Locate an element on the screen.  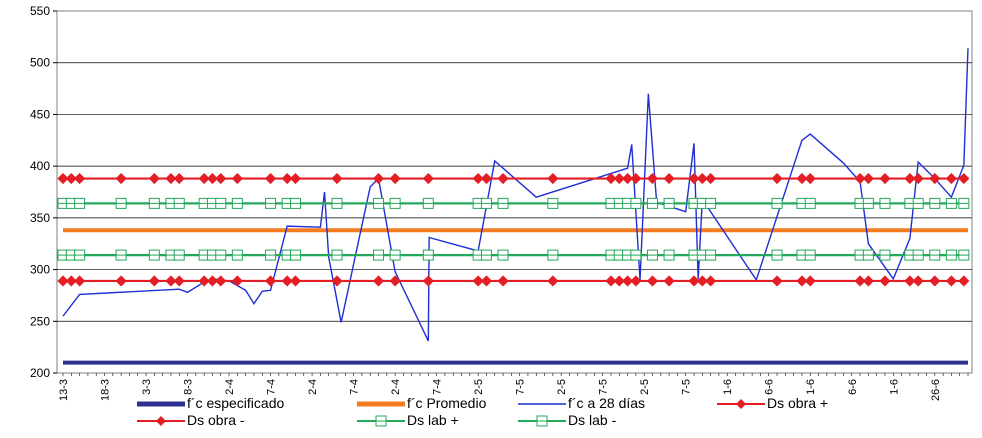
legend-item: Ds obra - is located at coordinates (191, 420).